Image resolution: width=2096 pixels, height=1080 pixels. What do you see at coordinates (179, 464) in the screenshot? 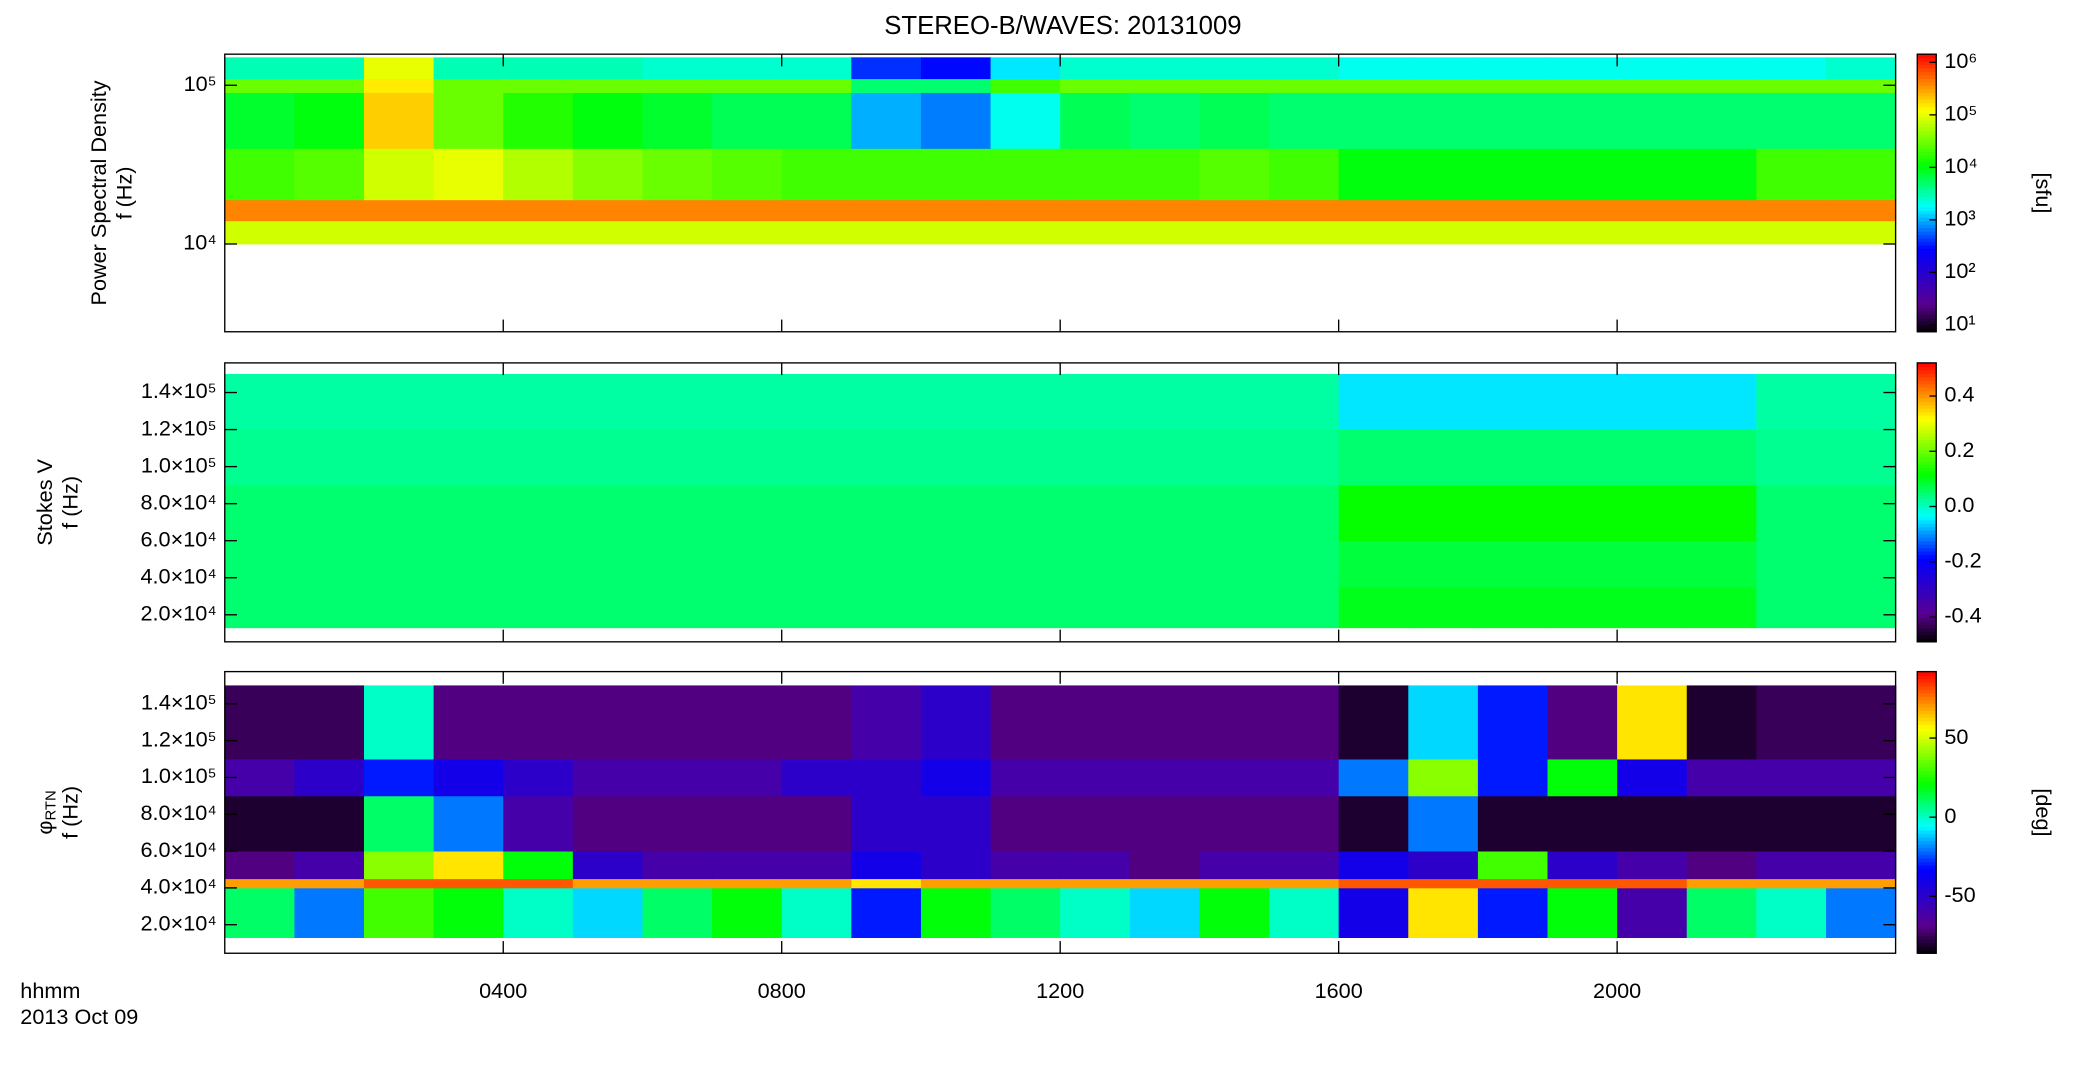
I see `y-tick-label: 1.0×10⁵` at bounding box center [179, 464].